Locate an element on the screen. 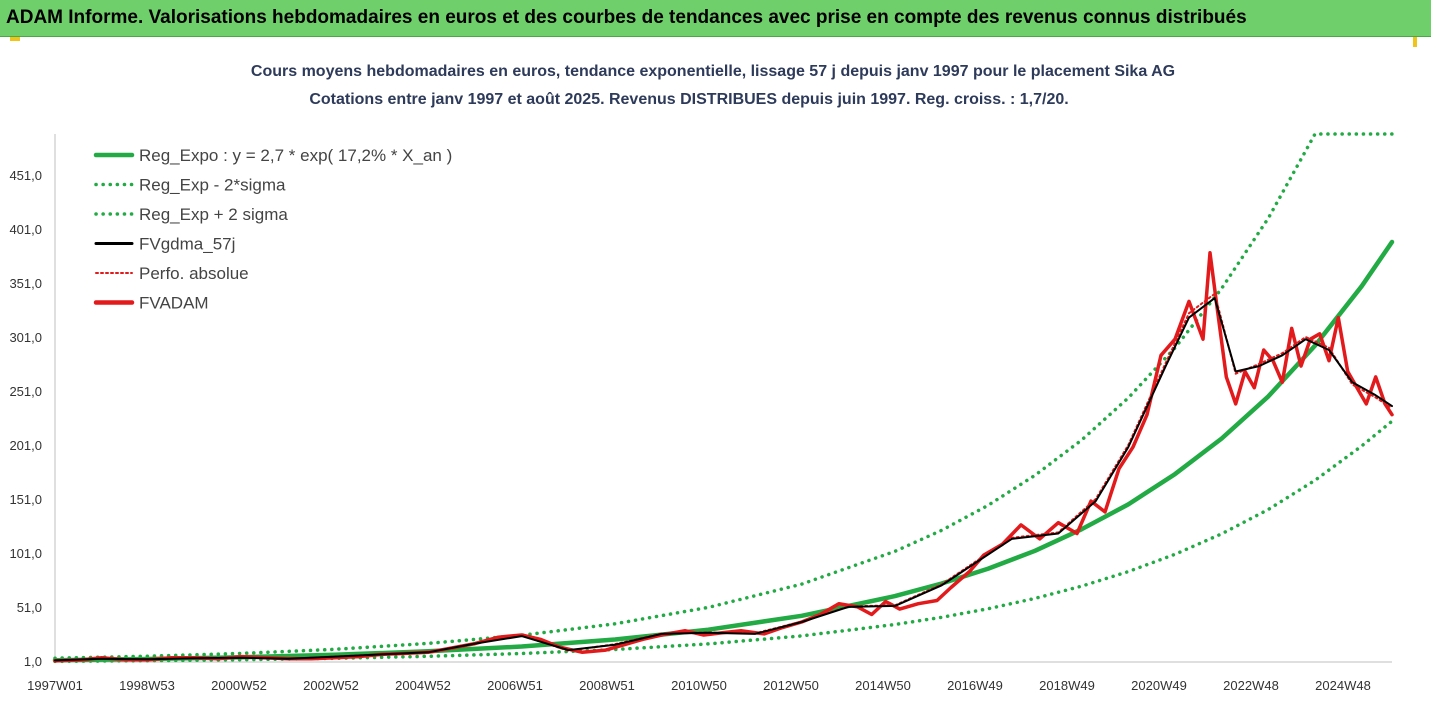 This screenshot has width=1431, height=718. y-tick-label: 151,0 is located at coordinates (25, 499).